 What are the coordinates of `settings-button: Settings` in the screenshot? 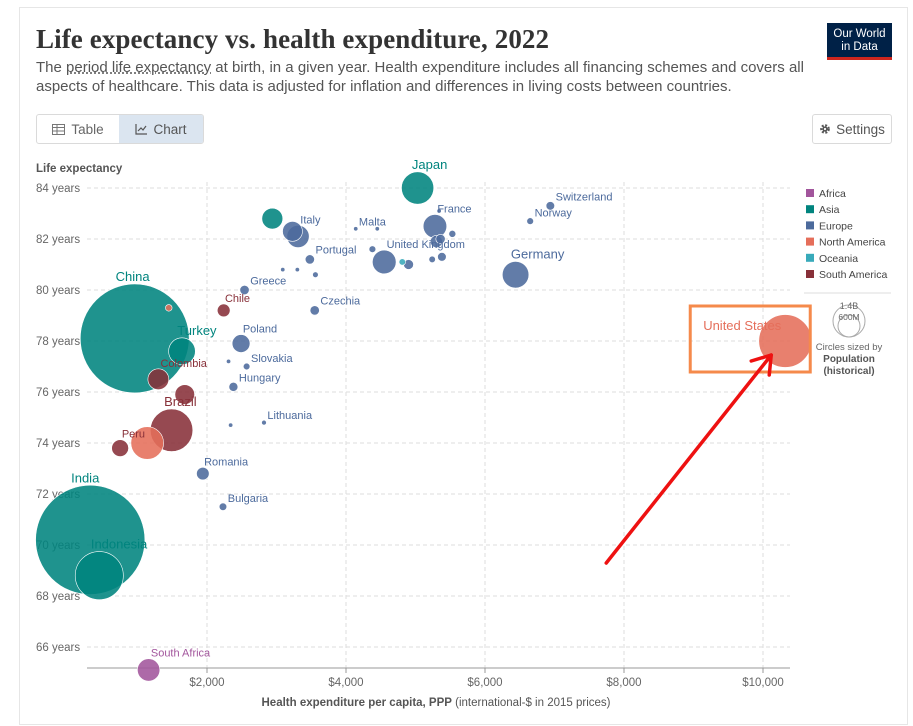 It's located at (852, 129).